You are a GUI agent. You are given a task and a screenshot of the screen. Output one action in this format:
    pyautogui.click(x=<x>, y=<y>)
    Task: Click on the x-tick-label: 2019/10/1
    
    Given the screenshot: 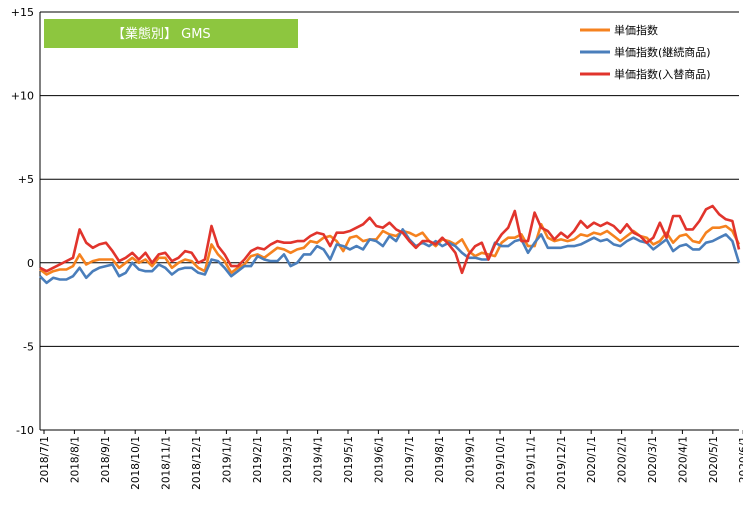 What is the action you would take?
    pyautogui.click(x=501, y=463)
    